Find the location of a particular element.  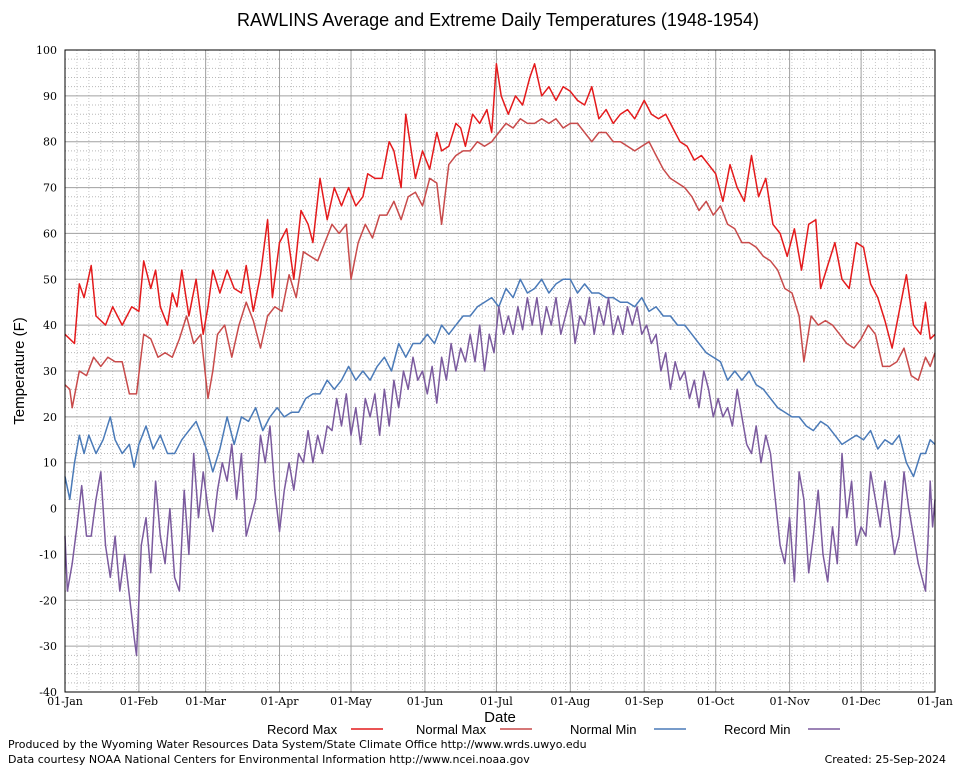

y-tick-label: 100 is located at coordinates (46, 50).